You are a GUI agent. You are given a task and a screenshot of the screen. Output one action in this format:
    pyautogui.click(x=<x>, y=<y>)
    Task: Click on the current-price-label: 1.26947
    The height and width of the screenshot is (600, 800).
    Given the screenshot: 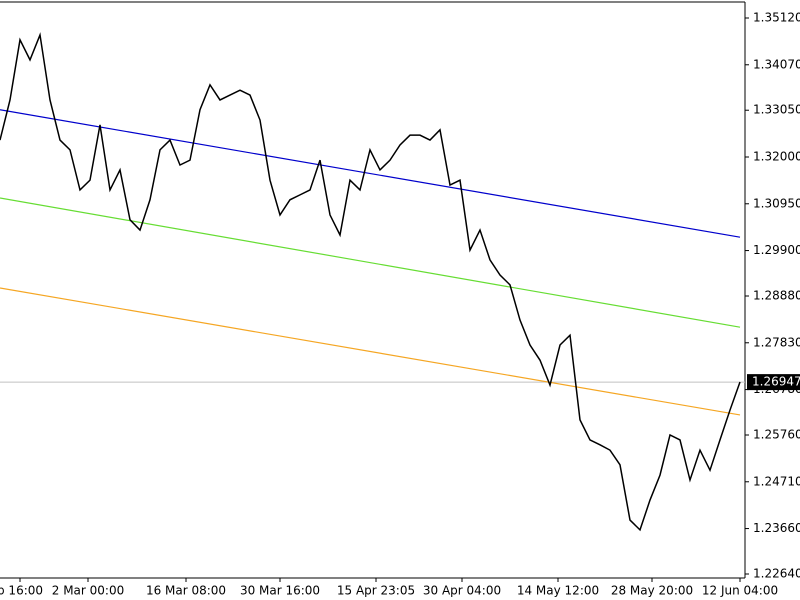 What is the action you would take?
    pyautogui.click(x=776, y=382)
    